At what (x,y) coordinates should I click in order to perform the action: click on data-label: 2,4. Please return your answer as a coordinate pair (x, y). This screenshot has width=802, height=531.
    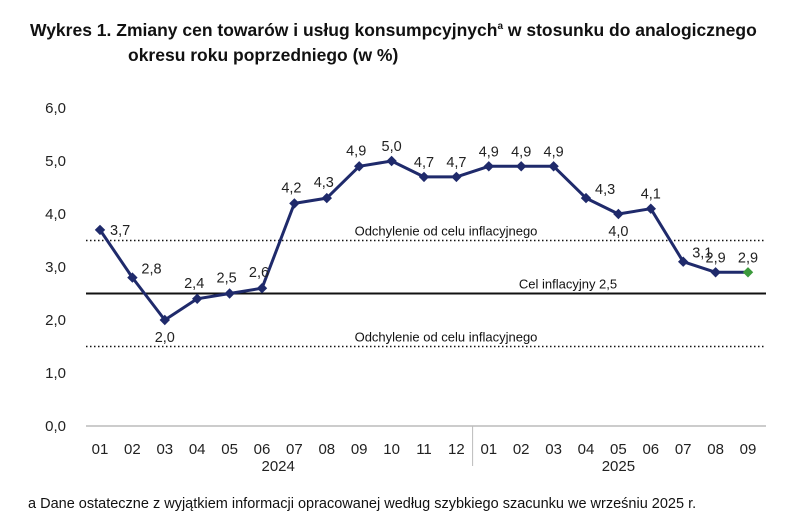
    Looking at the image, I should click on (194, 284).